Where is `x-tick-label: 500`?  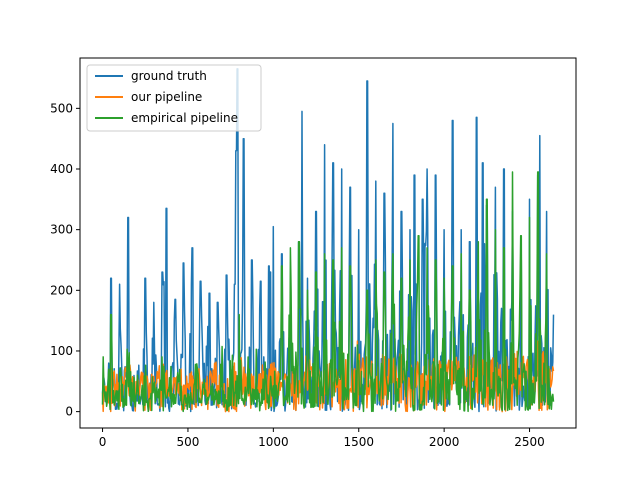 x-tick-label: 500 is located at coordinates (187, 442).